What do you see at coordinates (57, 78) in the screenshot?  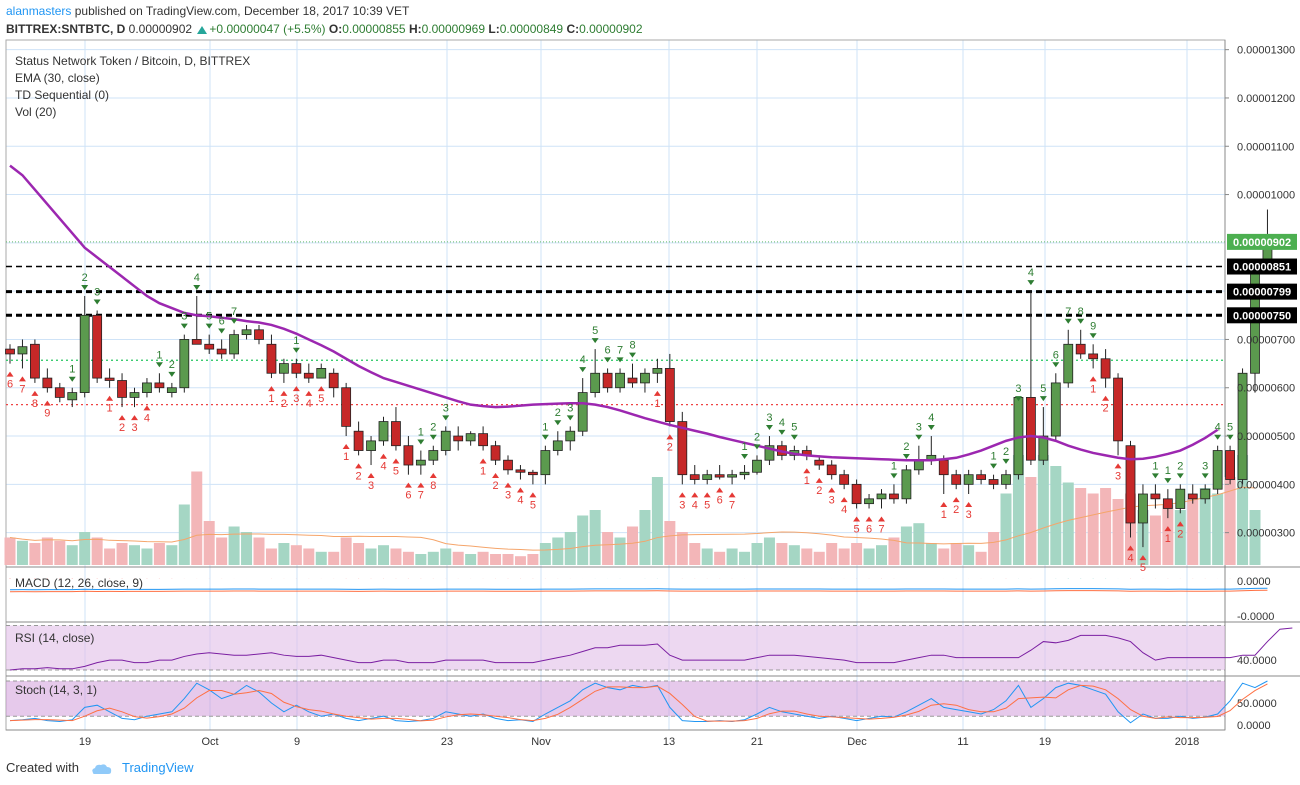 I see `ema-legend: EMA (30, close)` at bounding box center [57, 78].